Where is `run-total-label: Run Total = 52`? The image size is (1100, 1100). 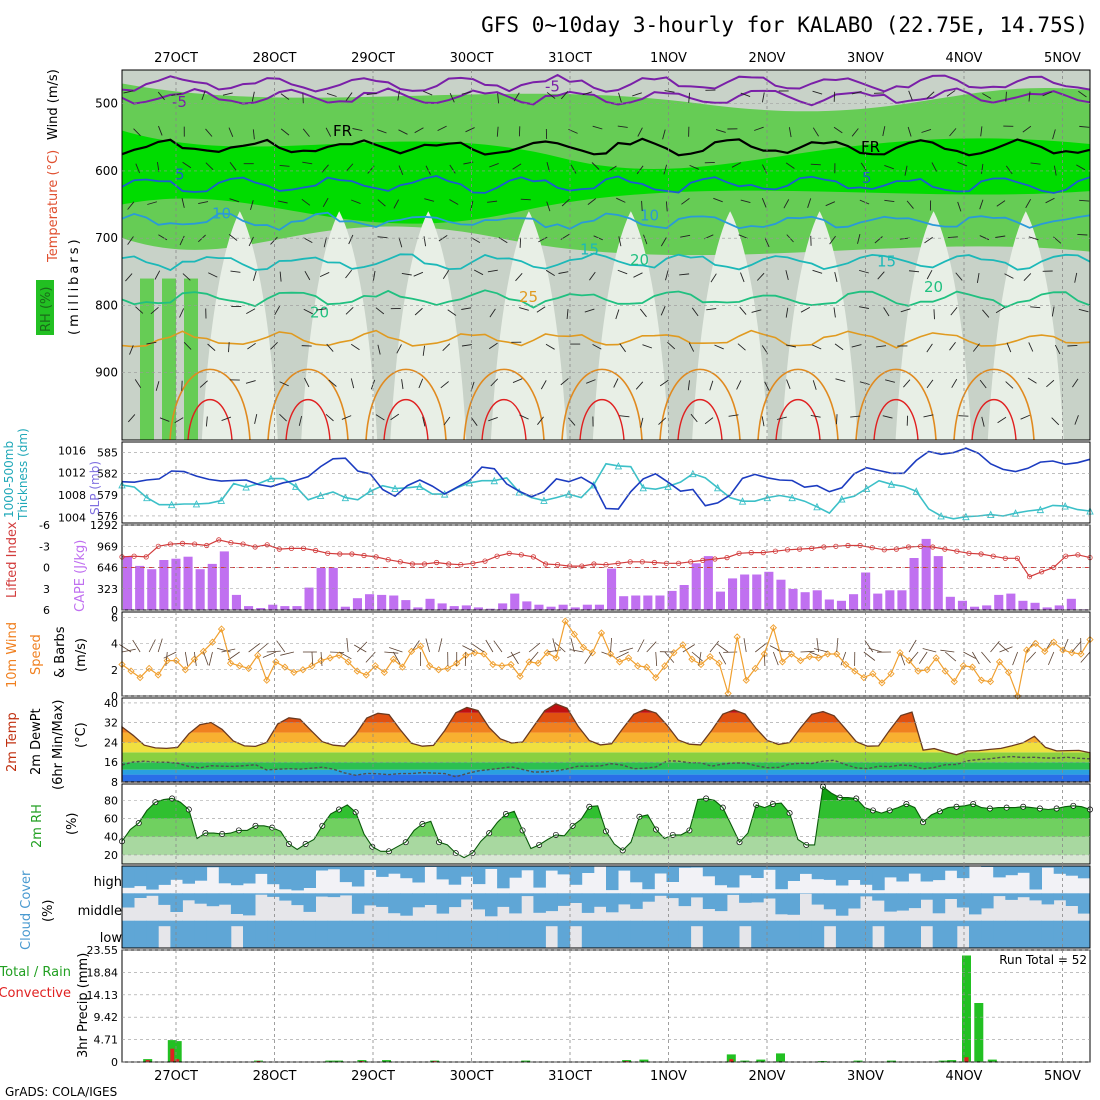 run-total-label: Run Total = 52 is located at coordinates (1043, 960).